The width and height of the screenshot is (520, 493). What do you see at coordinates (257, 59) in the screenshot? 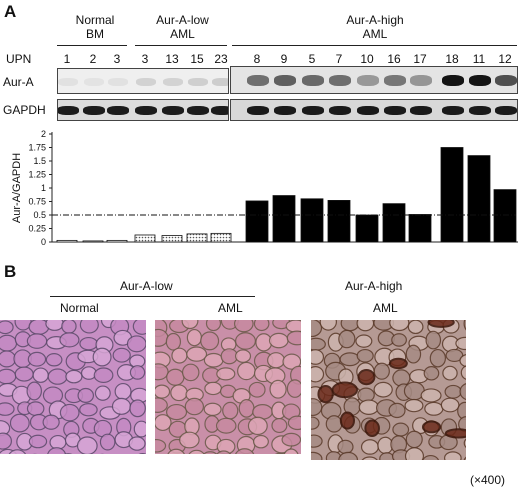
I see `upn-label-7: 8` at bounding box center [257, 59].